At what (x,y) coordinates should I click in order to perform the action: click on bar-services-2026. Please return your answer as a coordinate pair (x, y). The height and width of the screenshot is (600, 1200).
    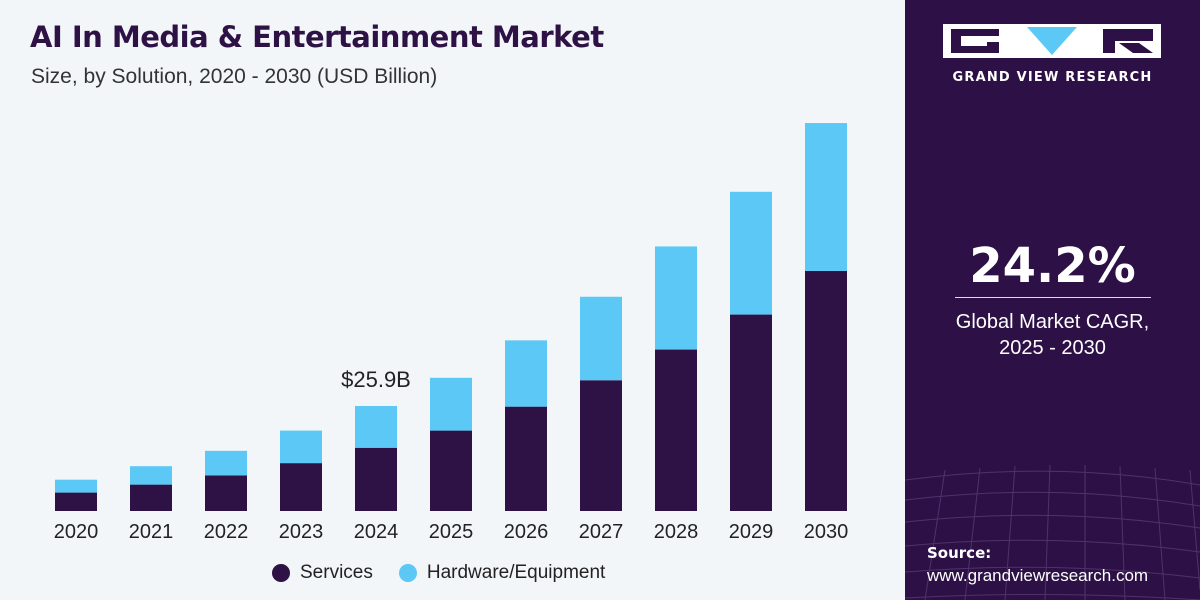
    Looking at the image, I should click on (526, 458).